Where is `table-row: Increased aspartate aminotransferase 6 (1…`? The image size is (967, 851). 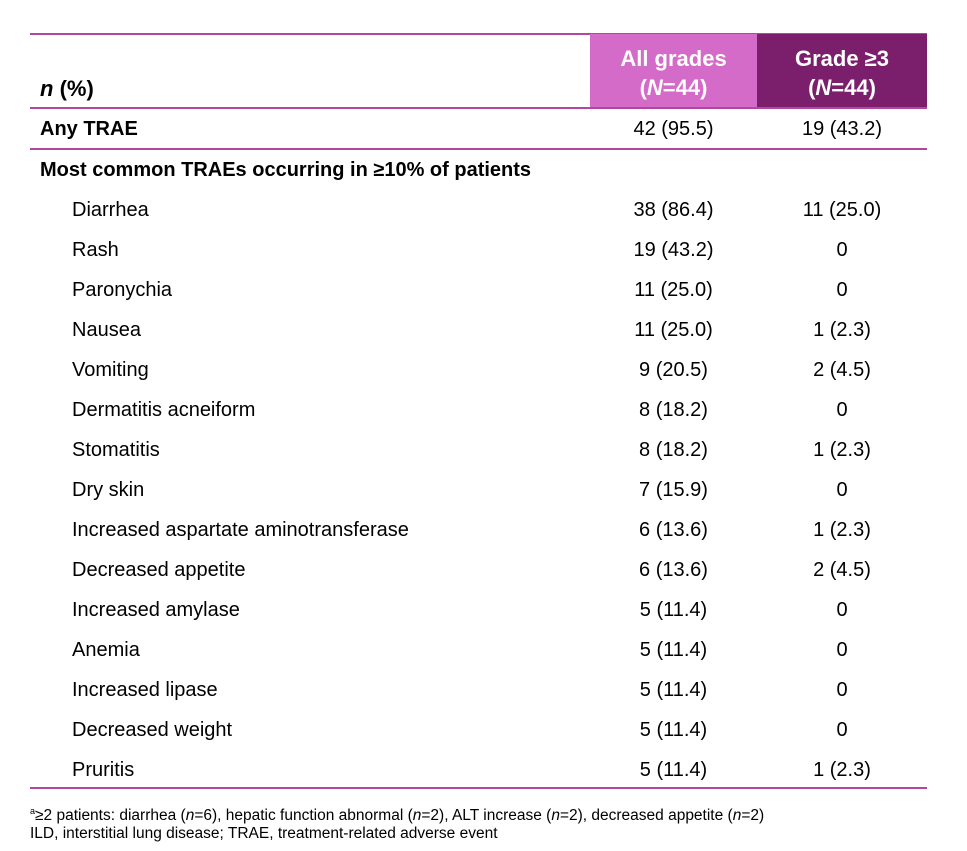 table-row: Increased aspartate aminotransferase 6 (1… is located at coordinates (478, 530).